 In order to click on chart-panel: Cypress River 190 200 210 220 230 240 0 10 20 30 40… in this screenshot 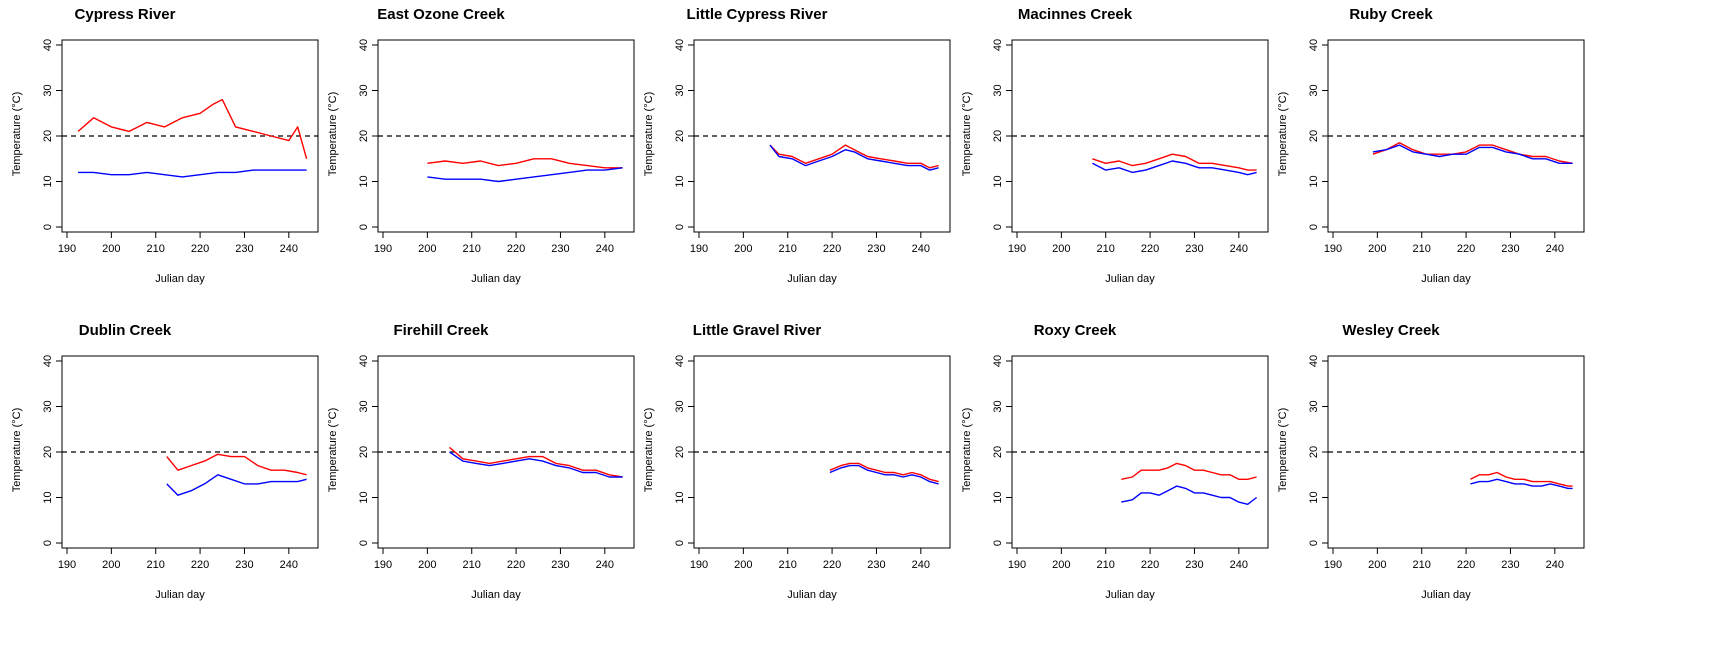, I will do `click(165, 145)`.